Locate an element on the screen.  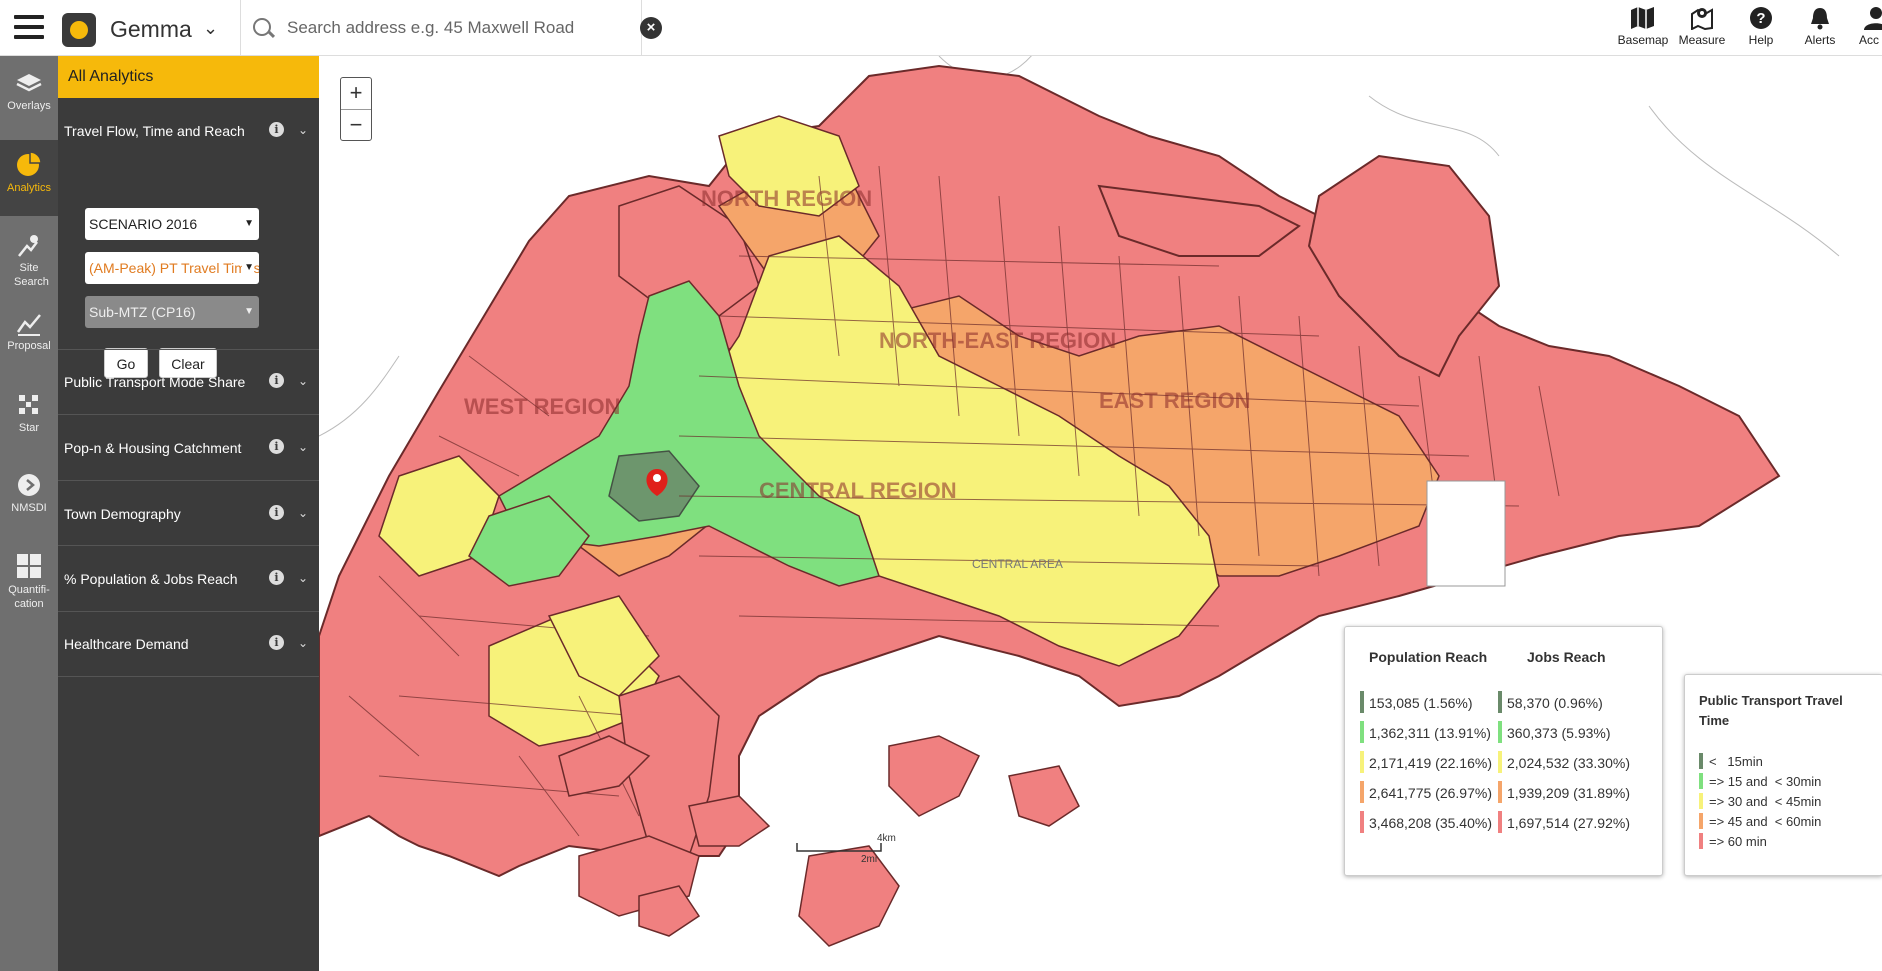
measure-icon is located at coordinates (1702, 19).